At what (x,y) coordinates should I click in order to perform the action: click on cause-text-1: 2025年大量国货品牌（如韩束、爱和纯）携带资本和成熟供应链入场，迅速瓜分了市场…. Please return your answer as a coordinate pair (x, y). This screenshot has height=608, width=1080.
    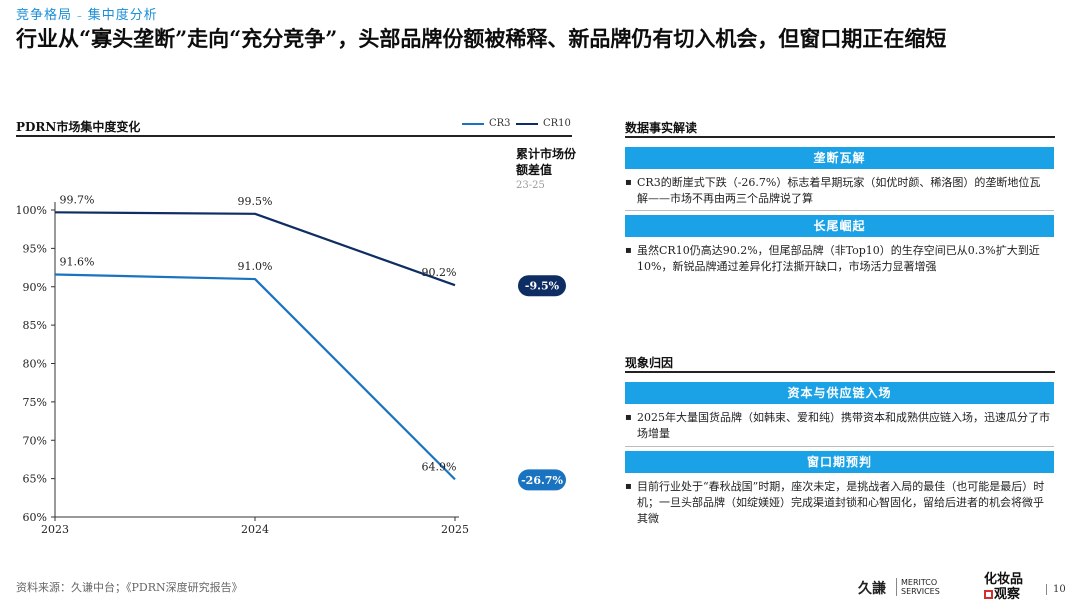
    Looking at the image, I should click on (837, 426).